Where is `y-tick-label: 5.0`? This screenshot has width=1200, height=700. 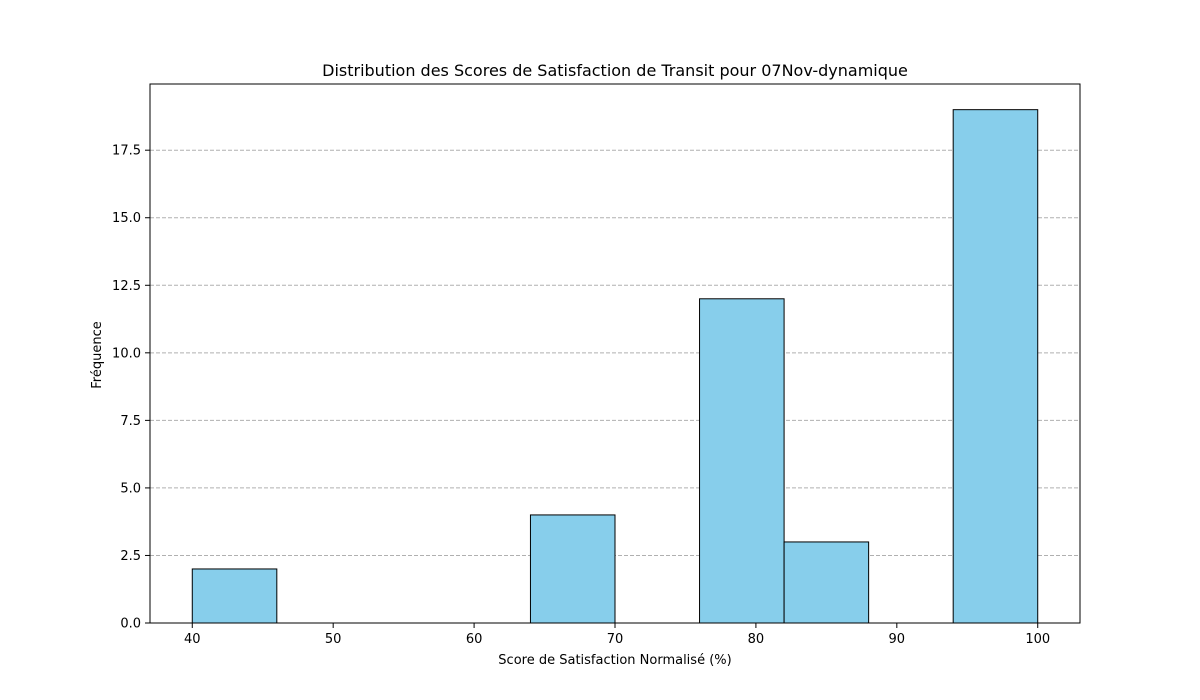
y-tick-label: 5.0 is located at coordinates (130, 488).